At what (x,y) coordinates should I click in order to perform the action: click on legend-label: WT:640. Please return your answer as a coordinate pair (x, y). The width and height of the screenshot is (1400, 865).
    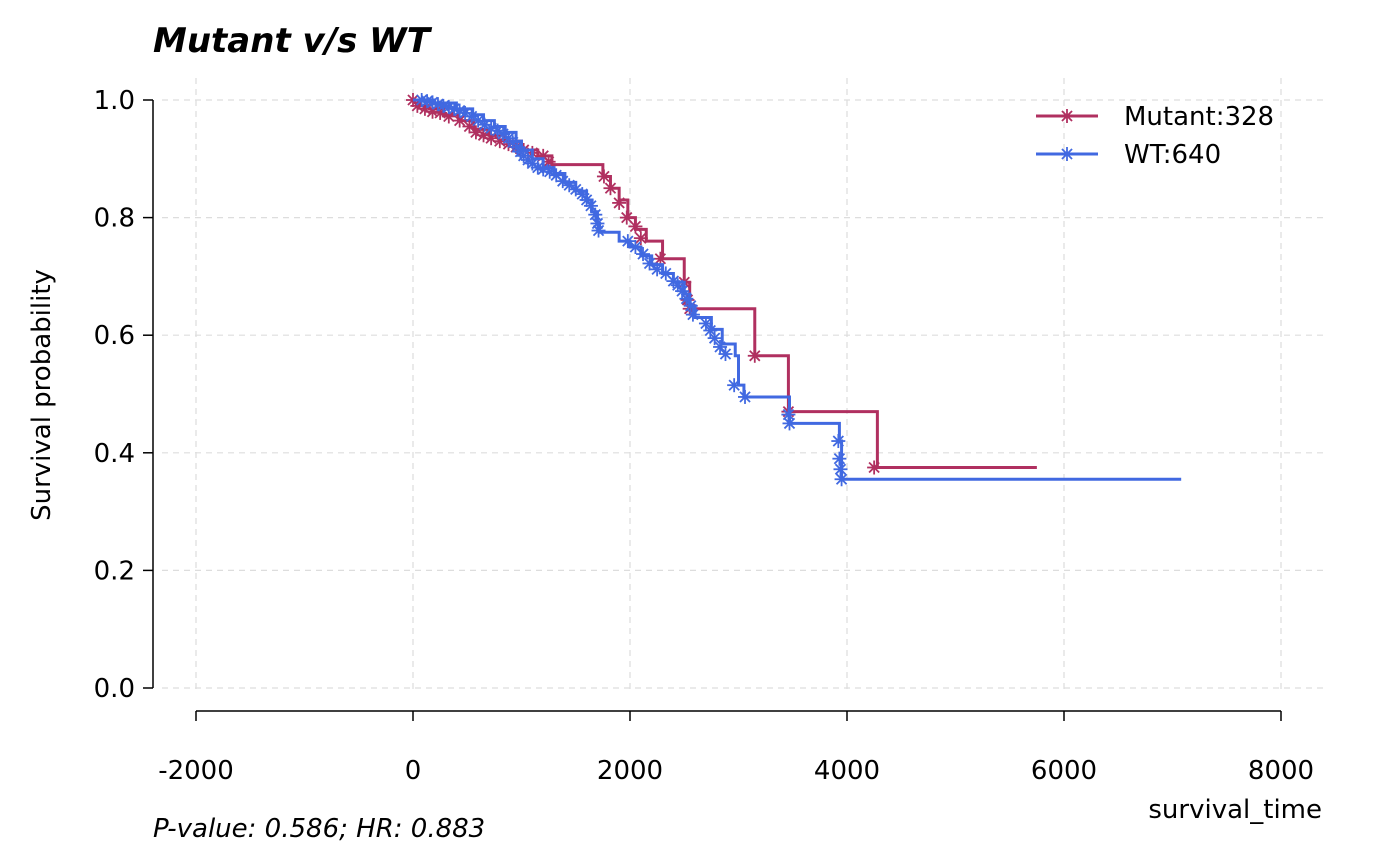
    Looking at the image, I should click on (1172, 155).